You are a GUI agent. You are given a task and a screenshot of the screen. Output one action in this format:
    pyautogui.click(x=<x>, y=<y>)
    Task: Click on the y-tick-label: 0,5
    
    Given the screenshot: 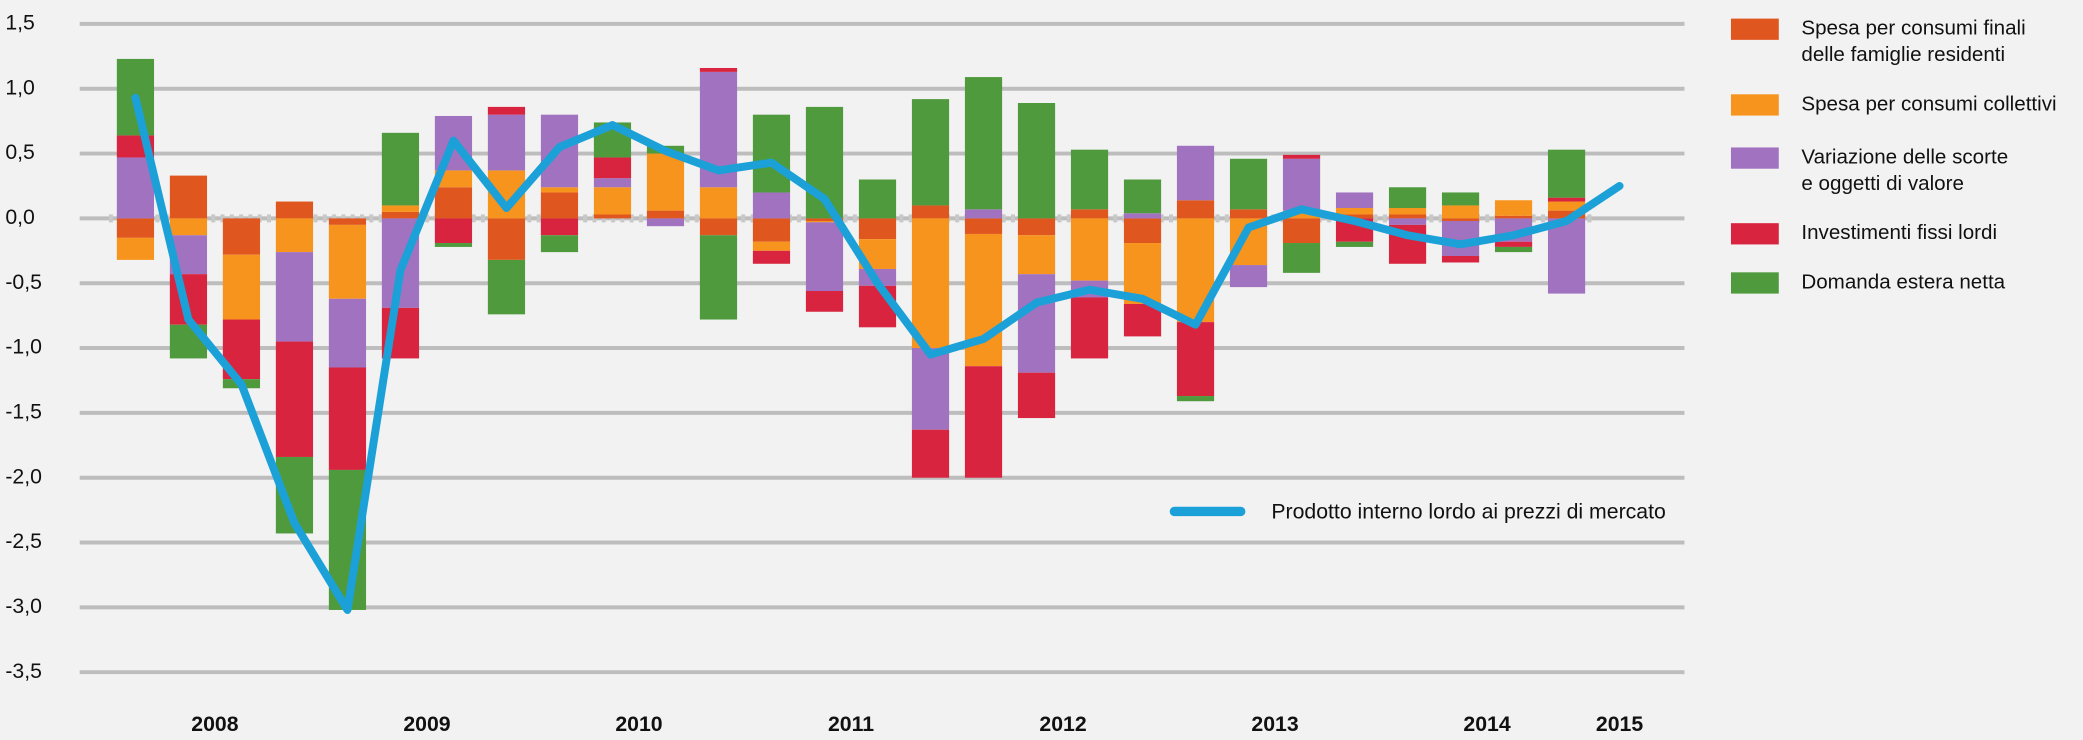 What is the action you would take?
    pyautogui.click(x=20, y=152)
    